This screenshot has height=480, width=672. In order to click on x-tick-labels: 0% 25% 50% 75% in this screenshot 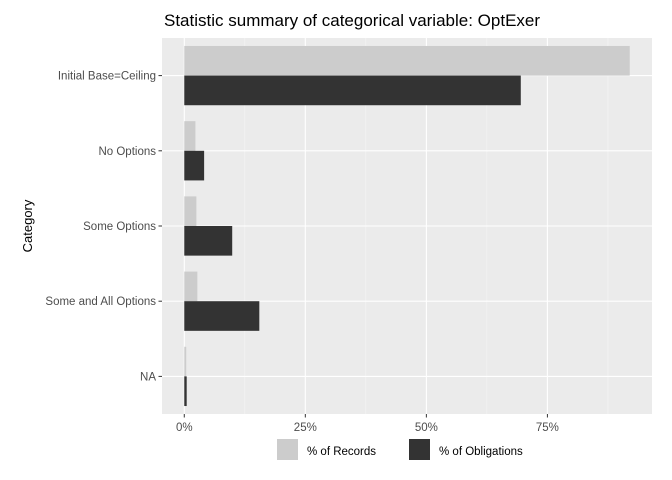, I will do `click(367, 424)`.